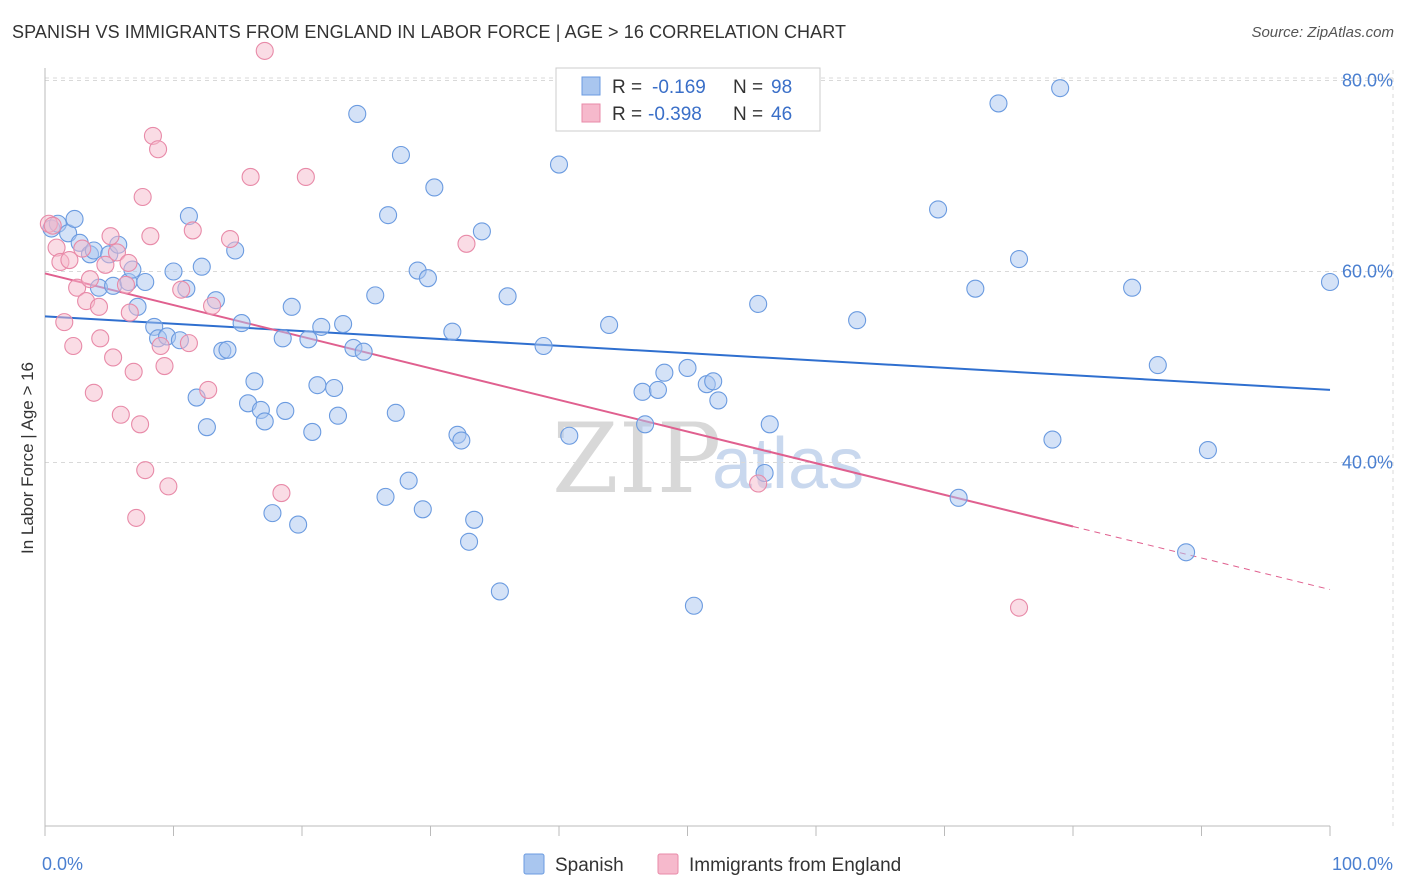 This screenshot has width=1406, height=892. Describe the element at coordinates (627, 87) in the screenshot. I see `legend-r-label-spanish: R =` at that location.